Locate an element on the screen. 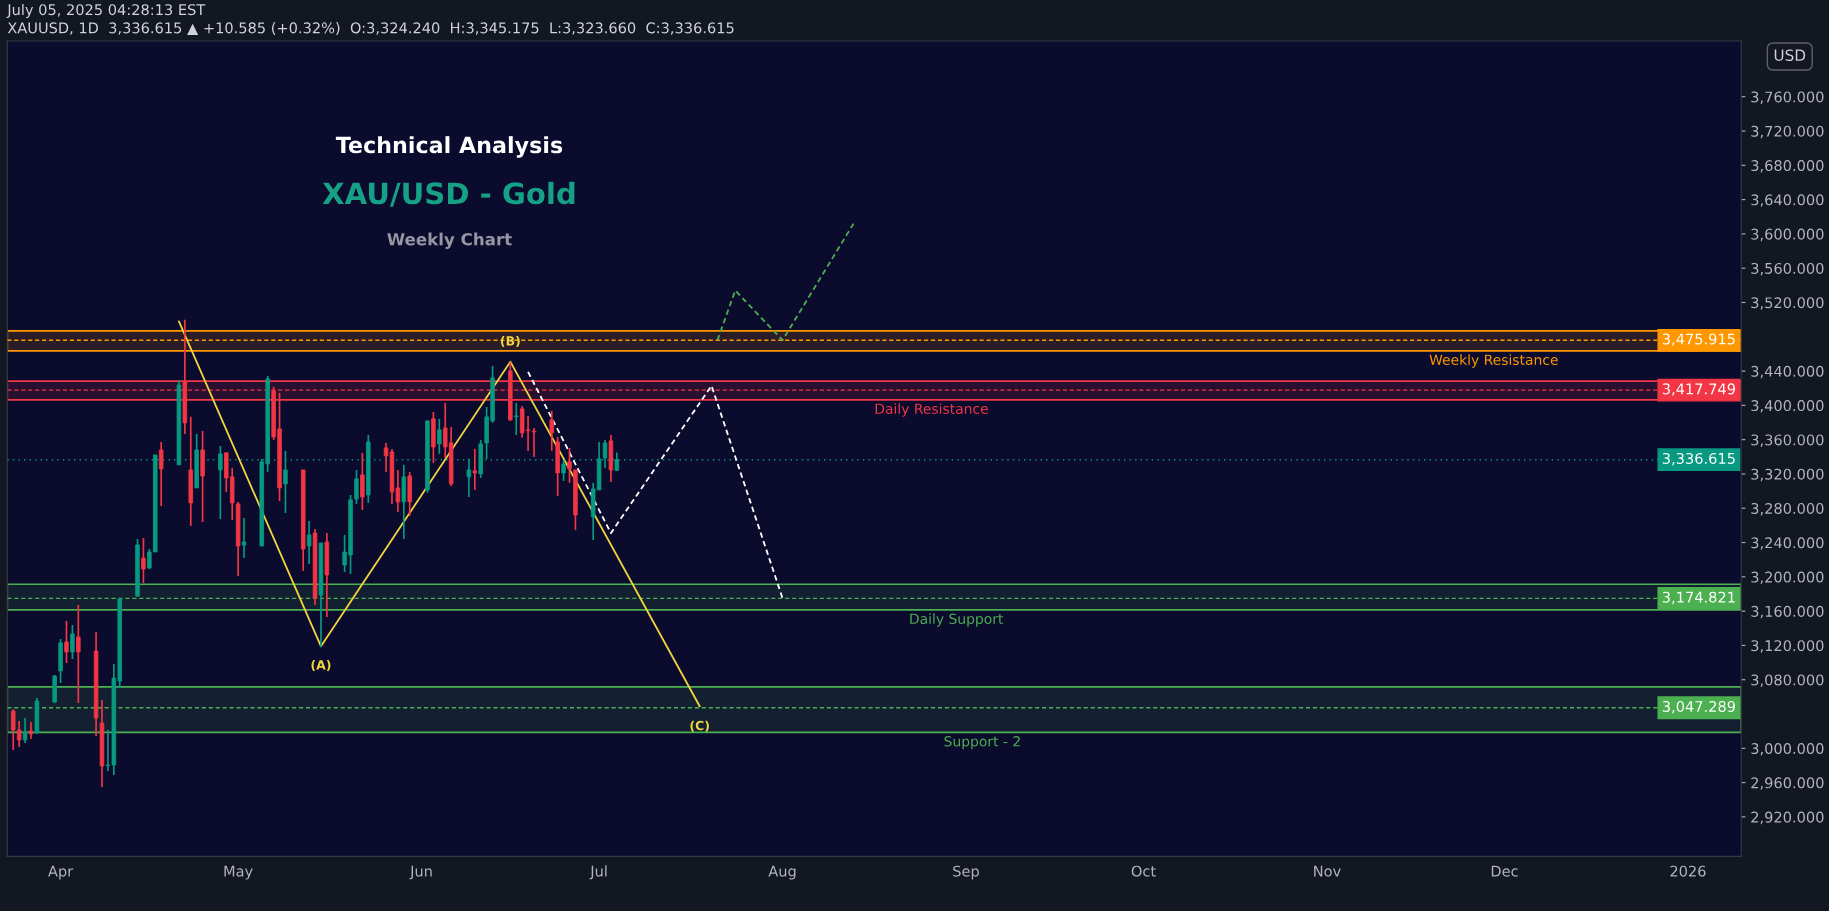 Image resolution: width=1829 pixels, height=911 pixels. x-tick-label: Nov is located at coordinates (1327, 871).